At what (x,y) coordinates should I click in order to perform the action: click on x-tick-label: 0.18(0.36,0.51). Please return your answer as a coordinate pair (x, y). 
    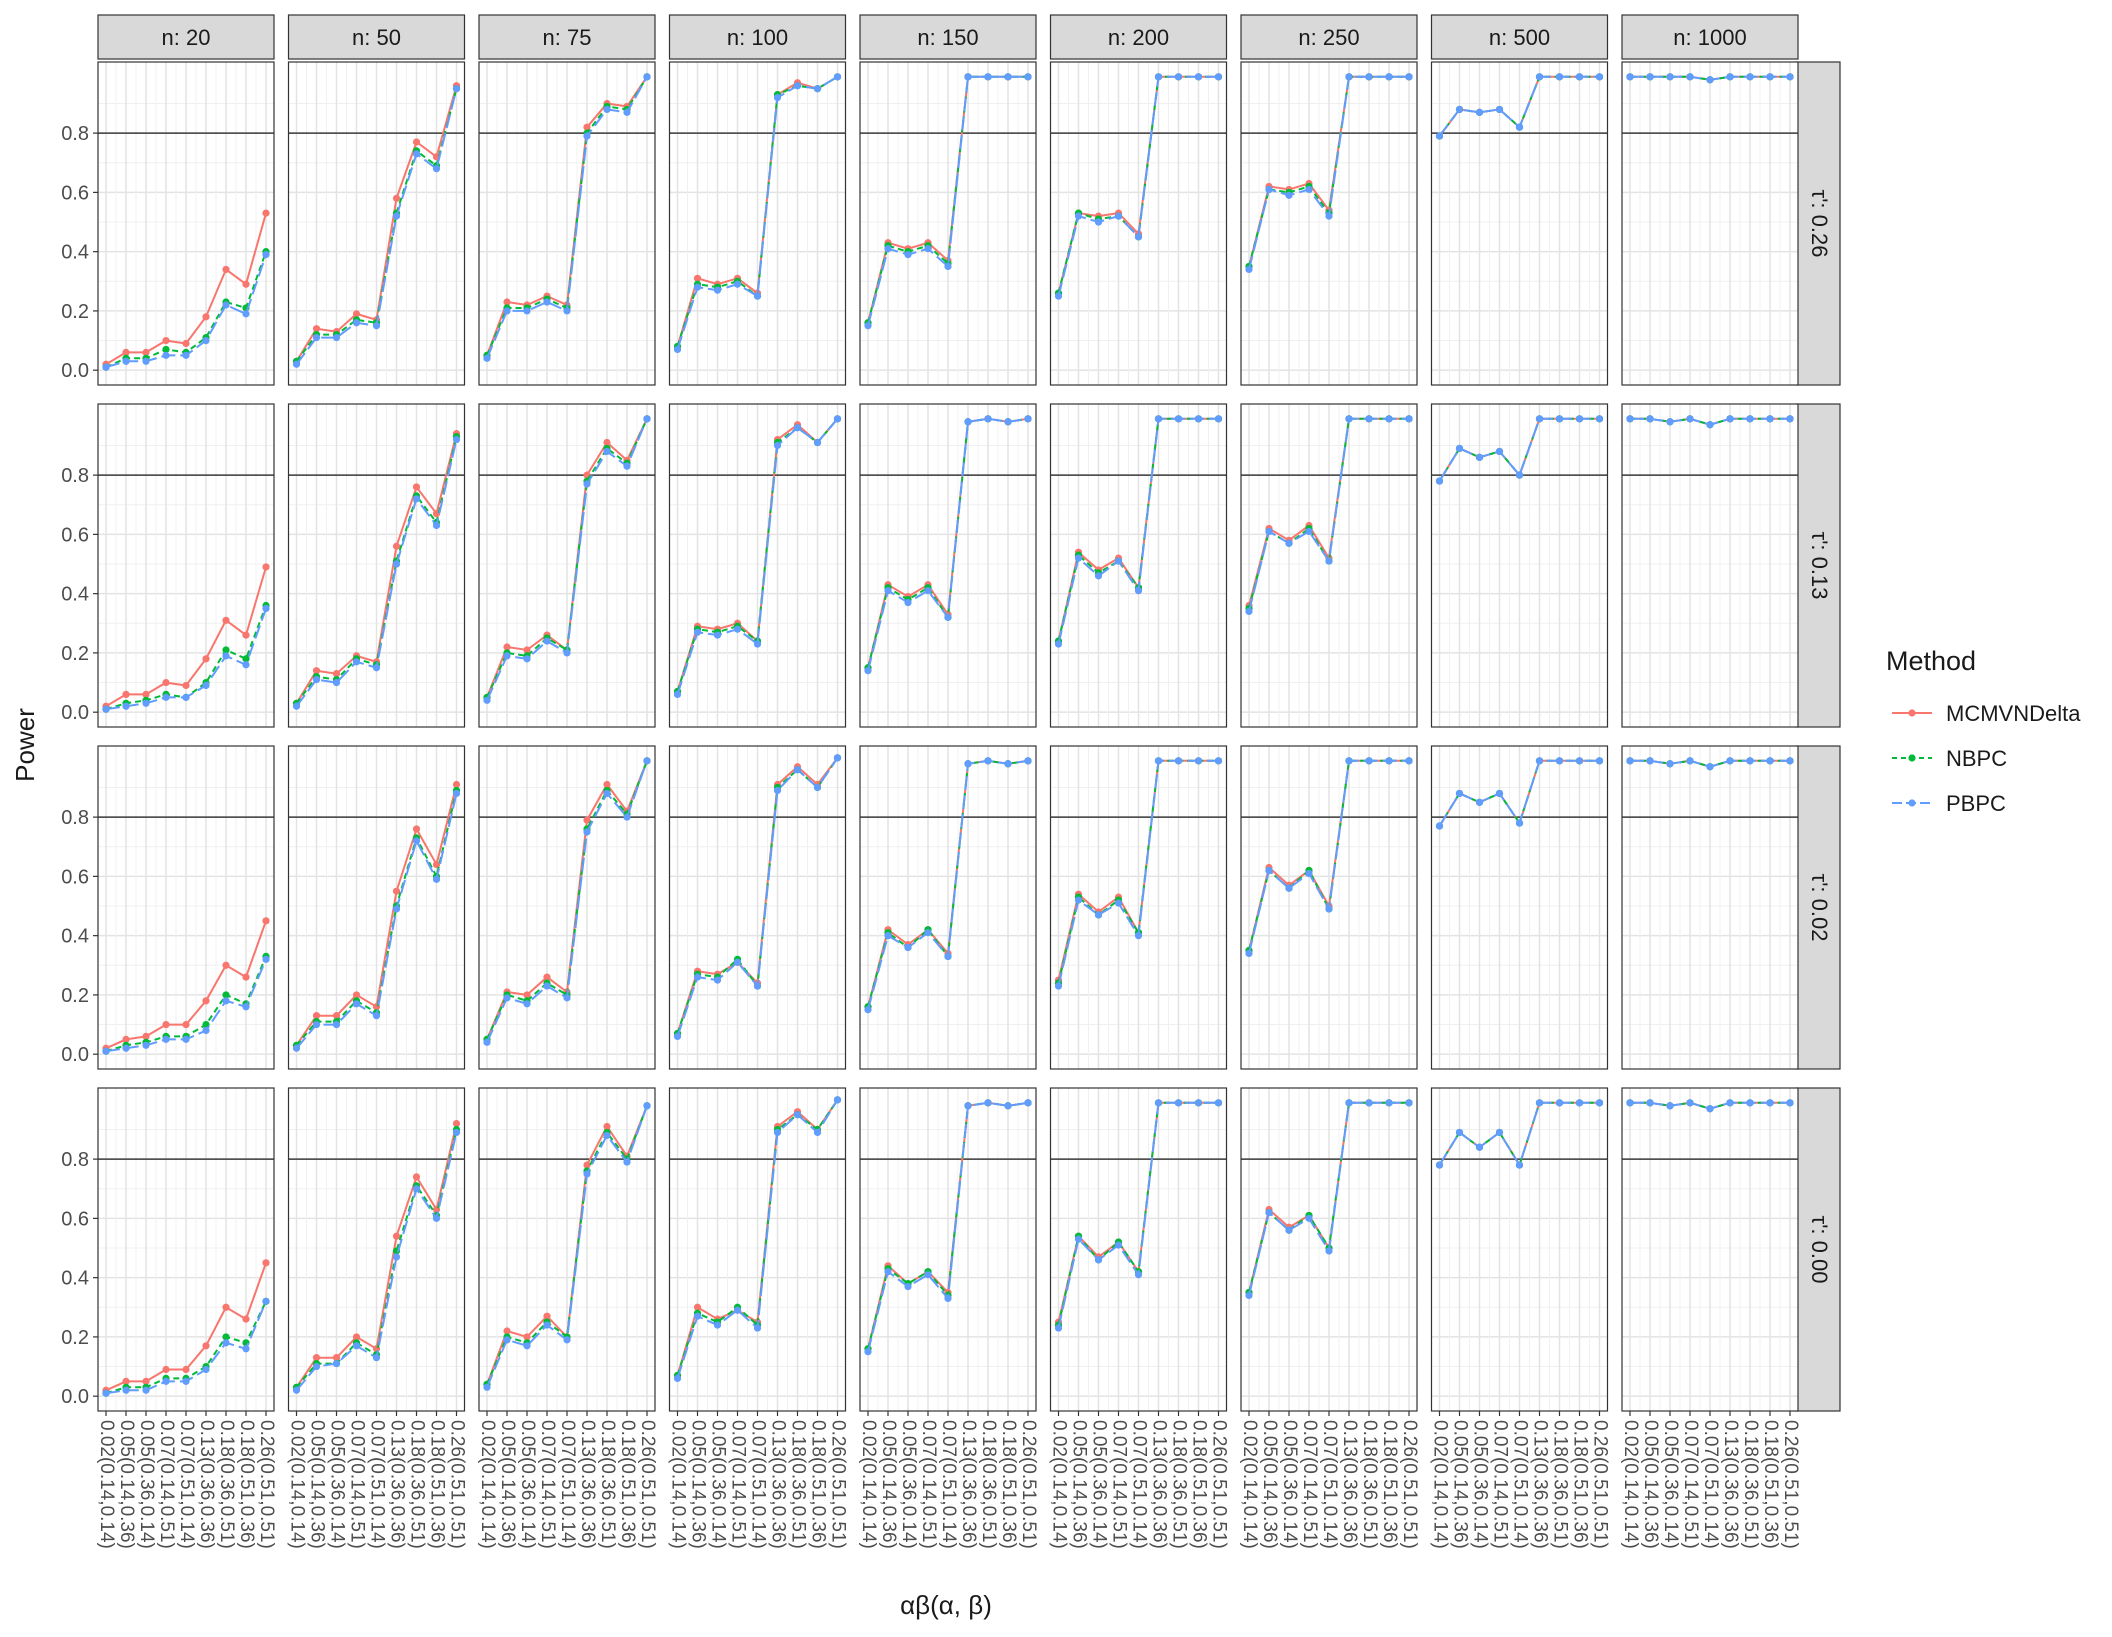
    Looking at the image, I should click on (1369, 1484).